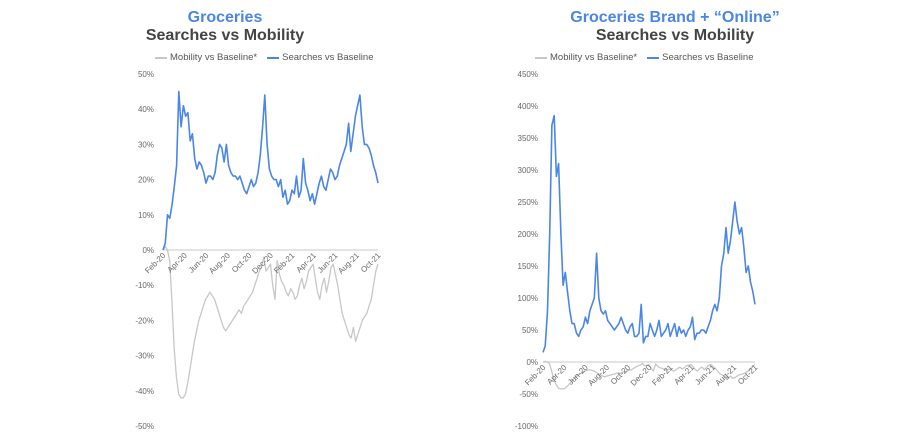  I want to click on x-tick-label: Oct-20, so click(242, 263).